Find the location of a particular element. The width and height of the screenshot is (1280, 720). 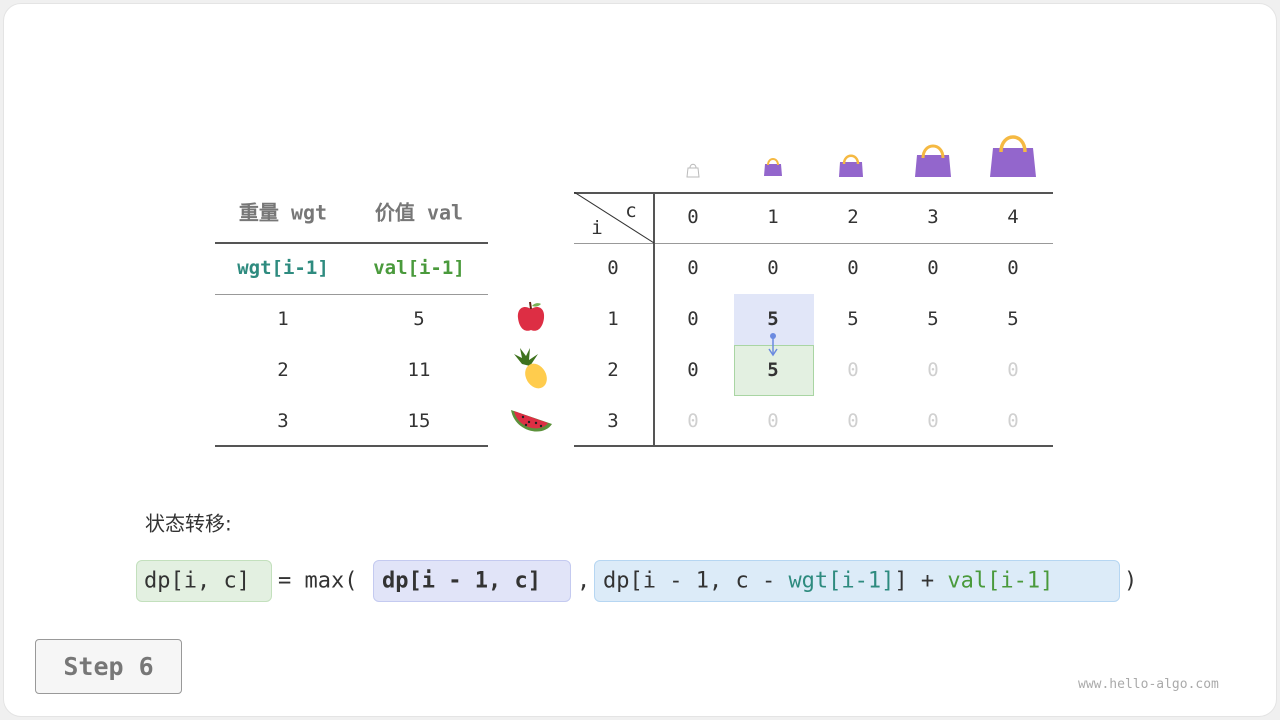

watermark: www.hello-algo.com is located at coordinates (1148, 684).